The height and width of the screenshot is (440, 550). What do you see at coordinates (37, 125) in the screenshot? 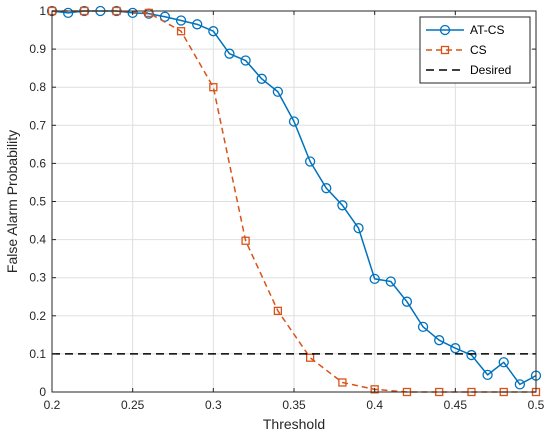
I see `y-tick-label: 0.7` at bounding box center [37, 125].